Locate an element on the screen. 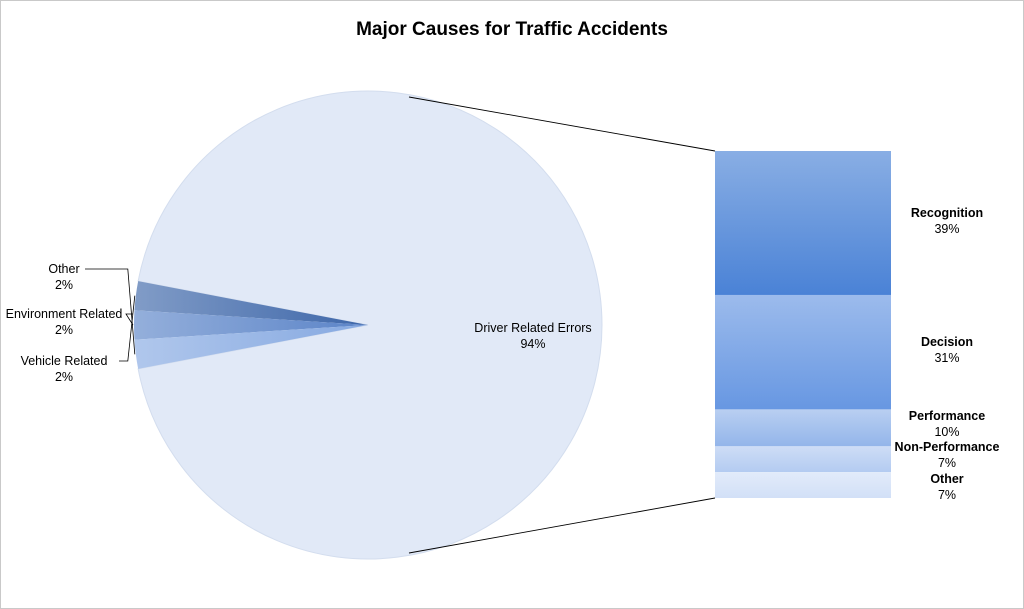  bar-of-pie is located at coordinates (803, 324).